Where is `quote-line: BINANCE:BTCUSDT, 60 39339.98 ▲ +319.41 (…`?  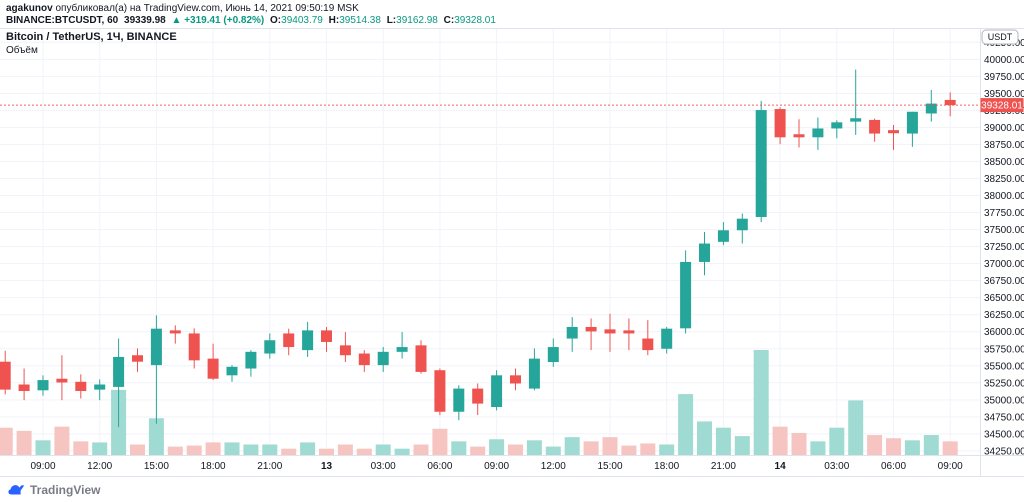 quote-line: BINANCE:BTCUSDT, 60 39339.98 ▲ +319.41 (… is located at coordinates (515, 21).